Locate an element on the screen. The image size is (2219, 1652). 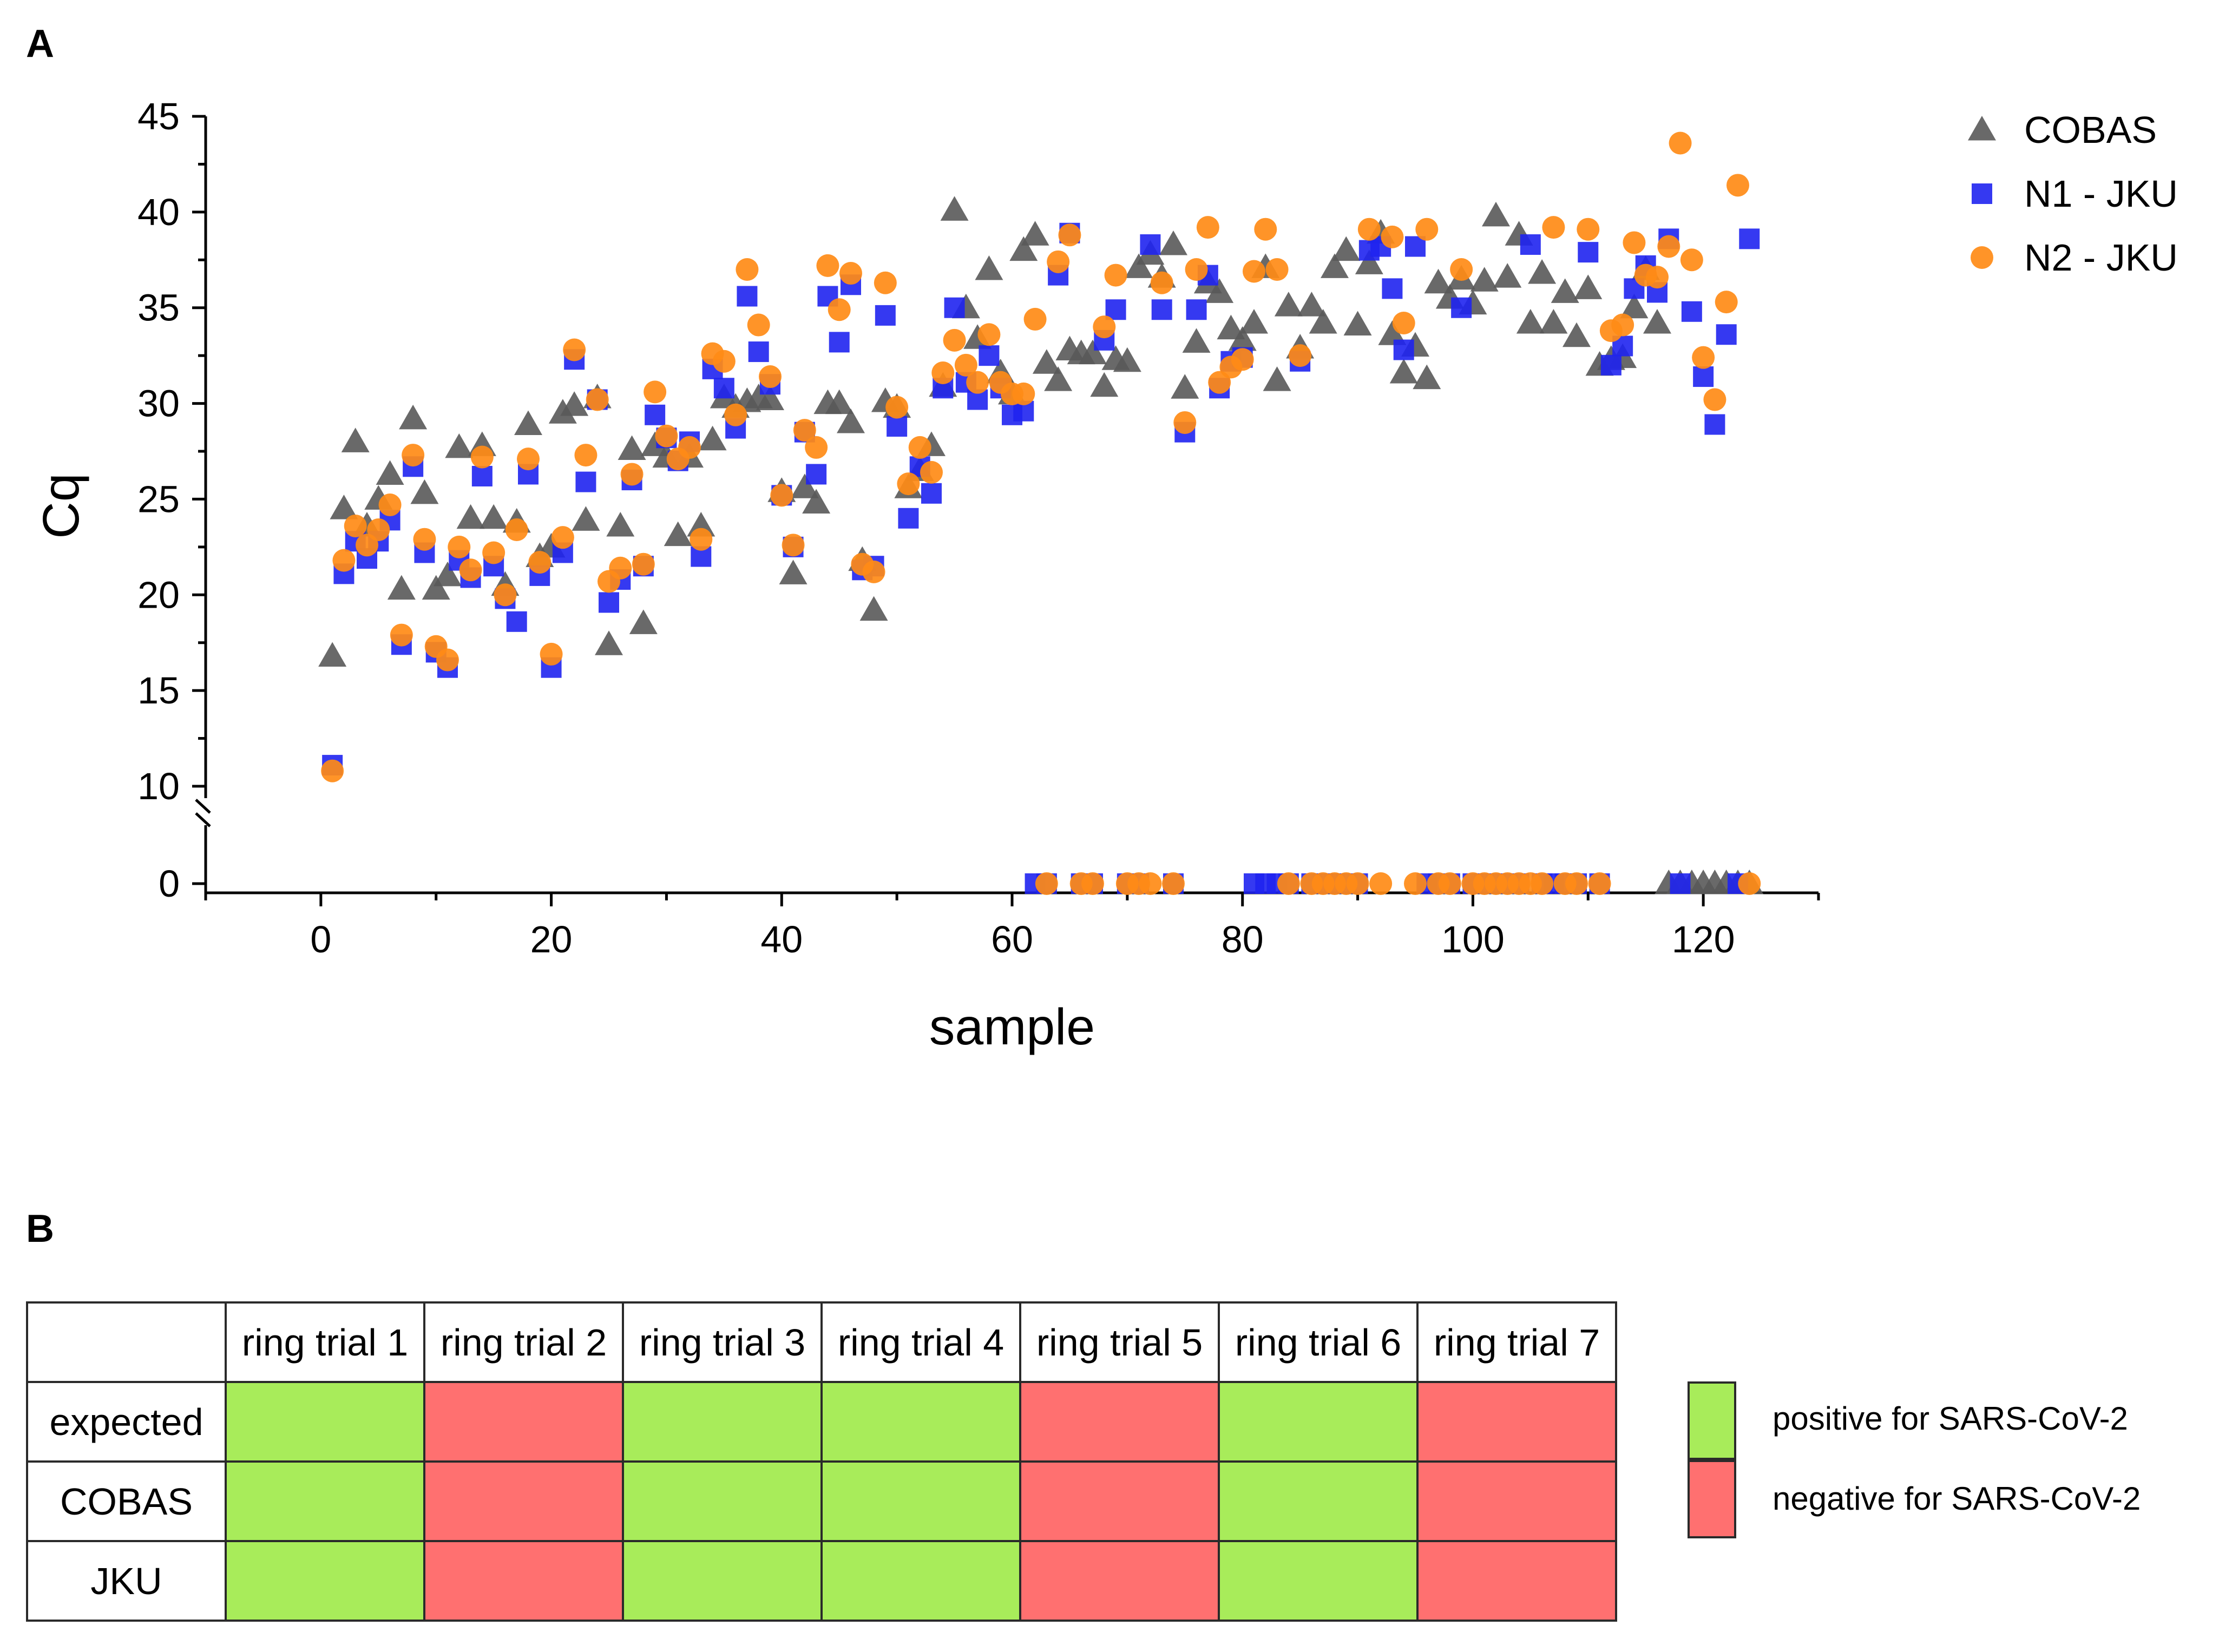
y-tick-label: 25 is located at coordinates (158, 499).